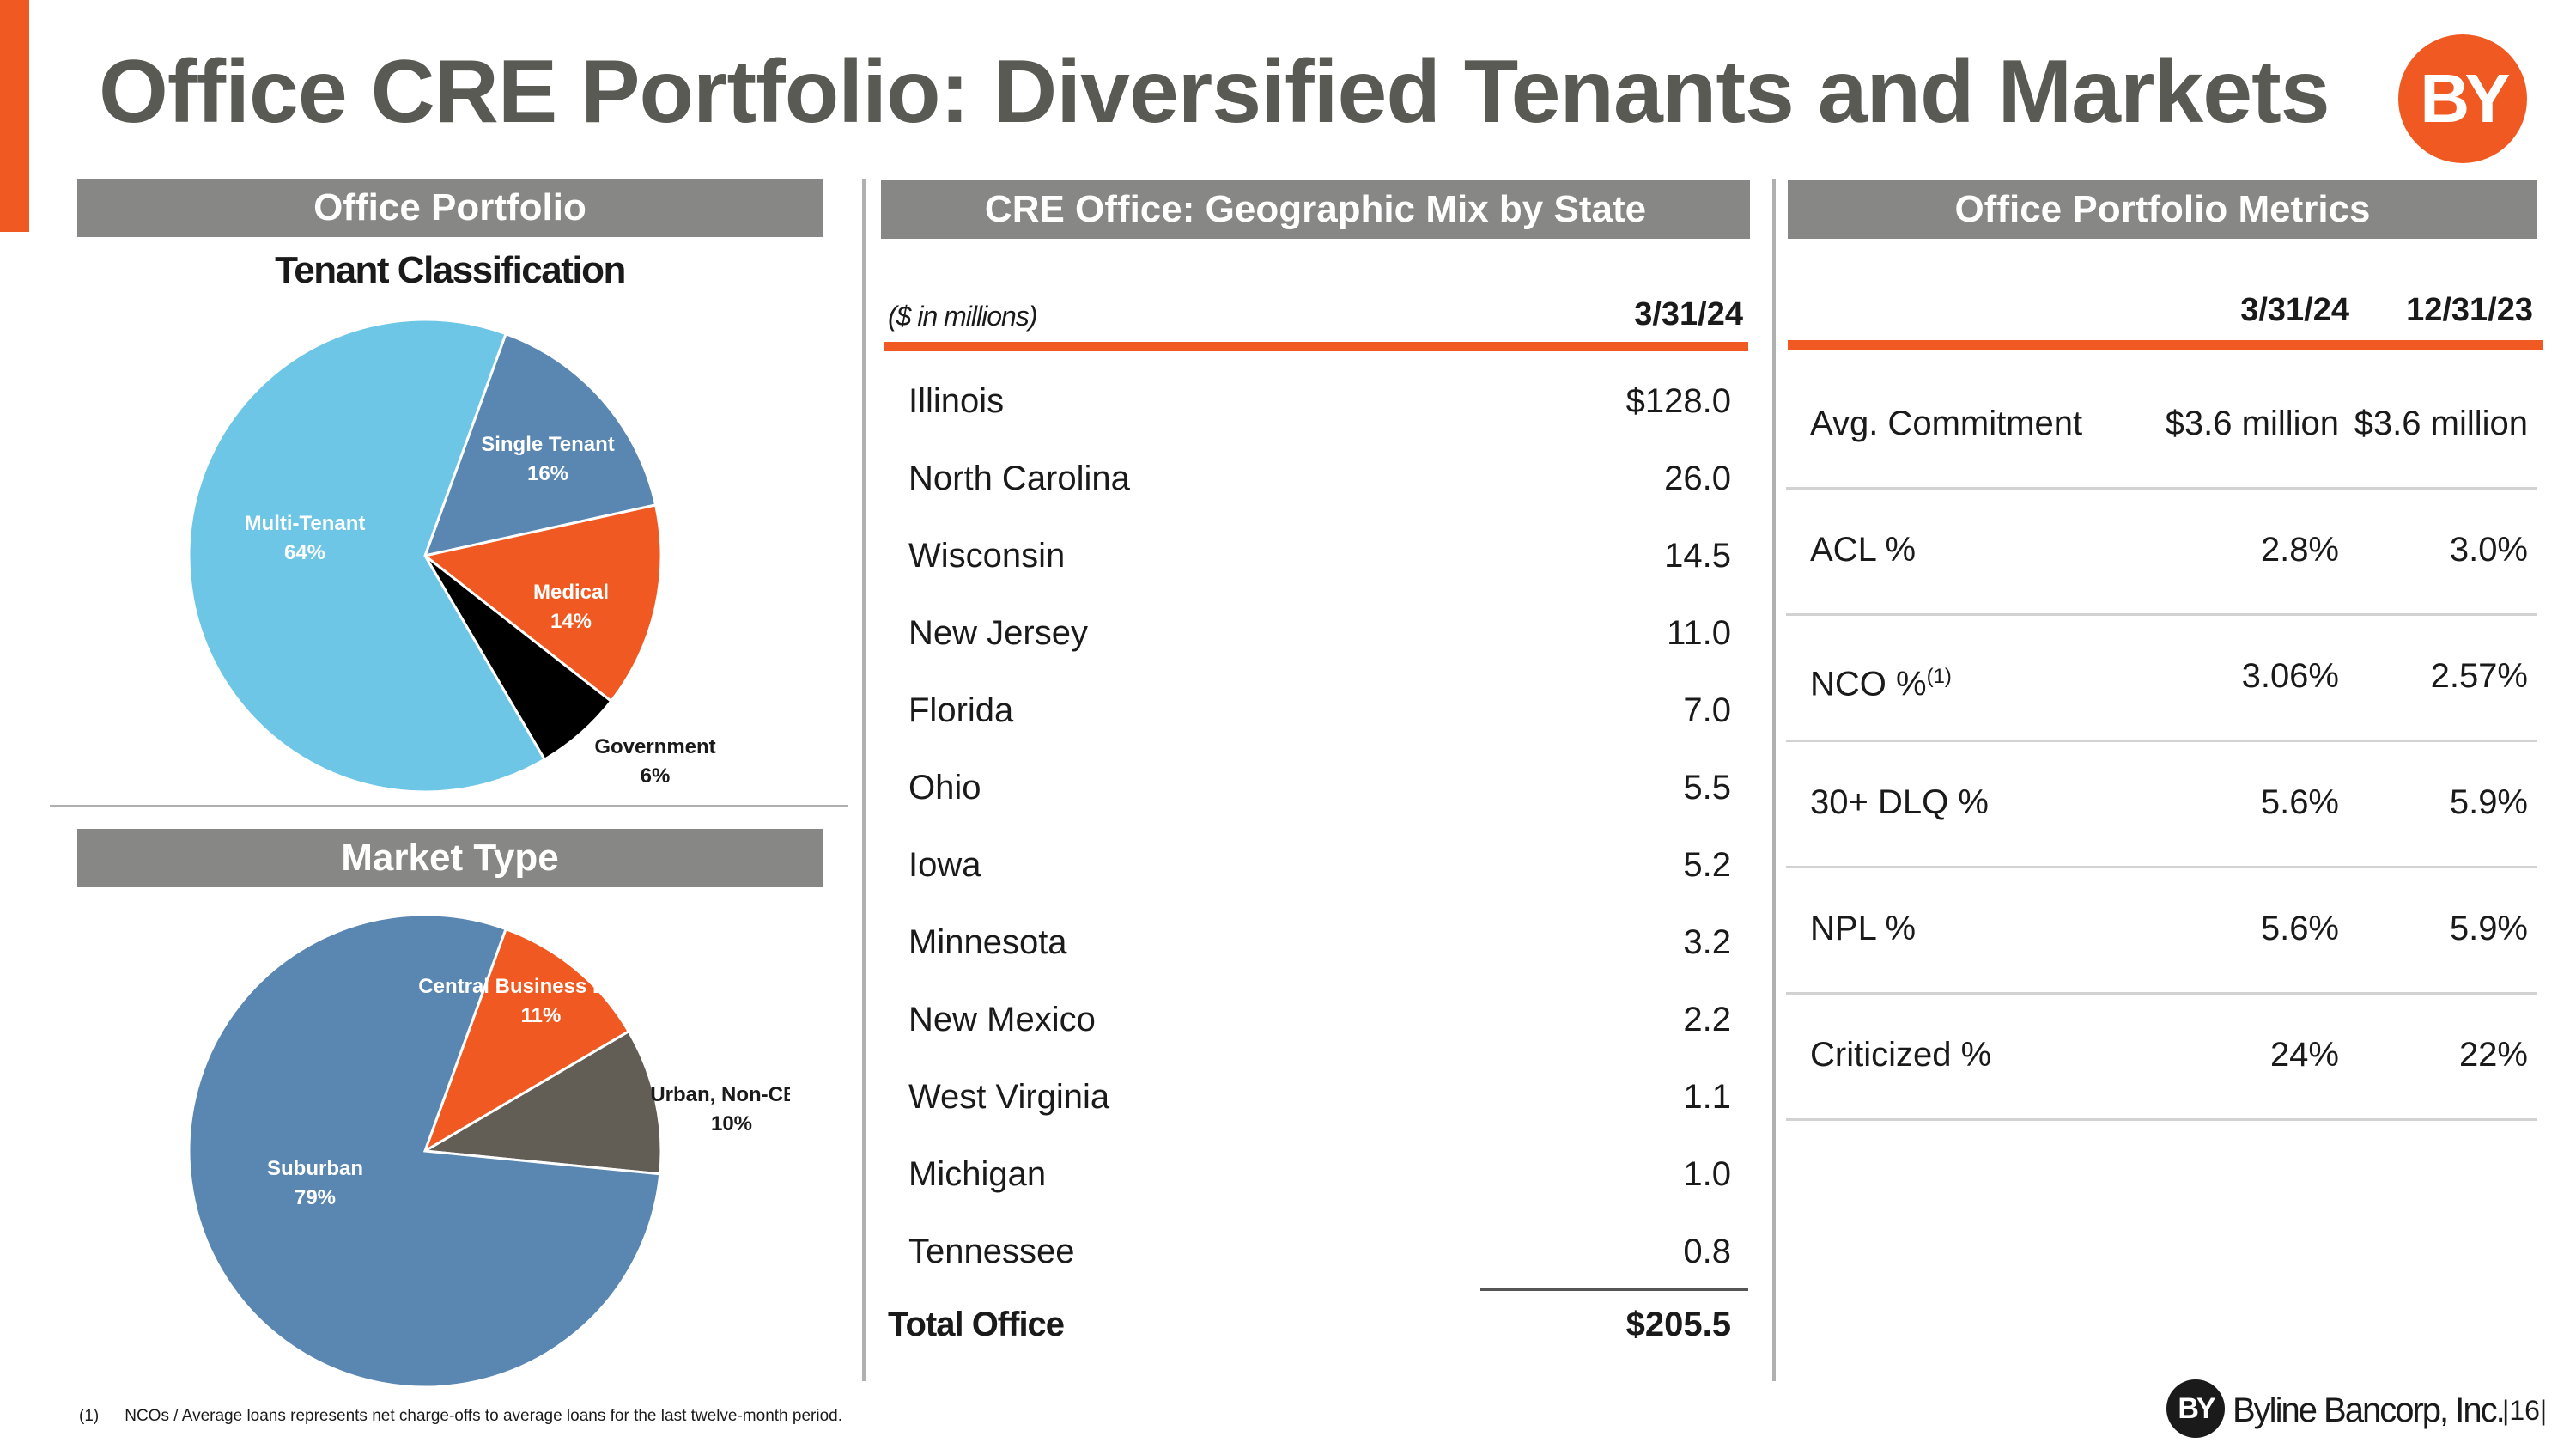 The width and height of the screenshot is (2576, 1449). What do you see at coordinates (1313, 1251) in the screenshot?
I see `geo-row: Tennessee 0.8` at bounding box center [1313, 1251].